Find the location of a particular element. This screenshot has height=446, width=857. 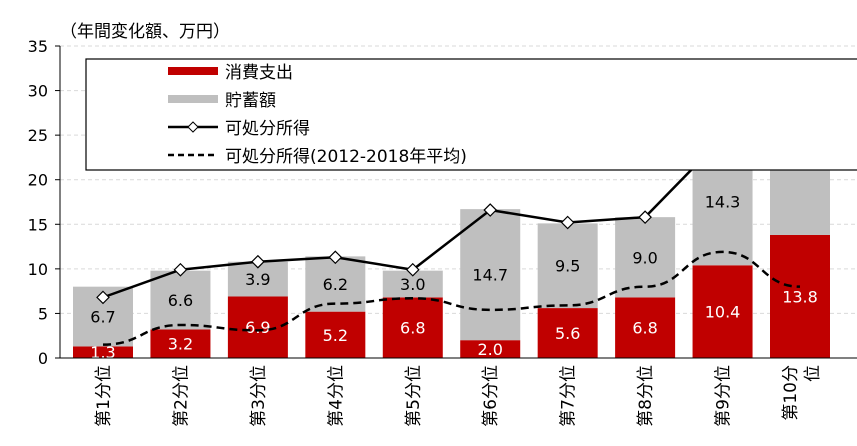

data-label-consumption: 1.3 is located at coordinates (102, 352).